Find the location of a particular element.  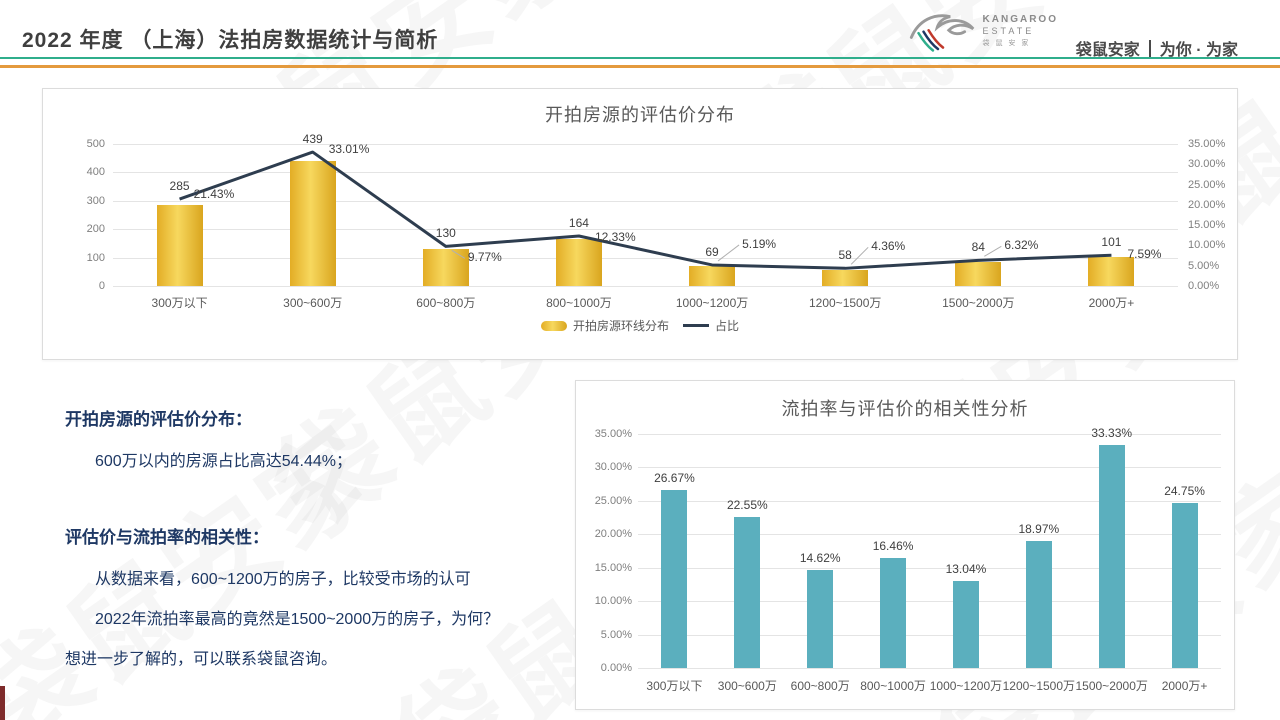

header-rule-orange is located at coordinates (640, 66).